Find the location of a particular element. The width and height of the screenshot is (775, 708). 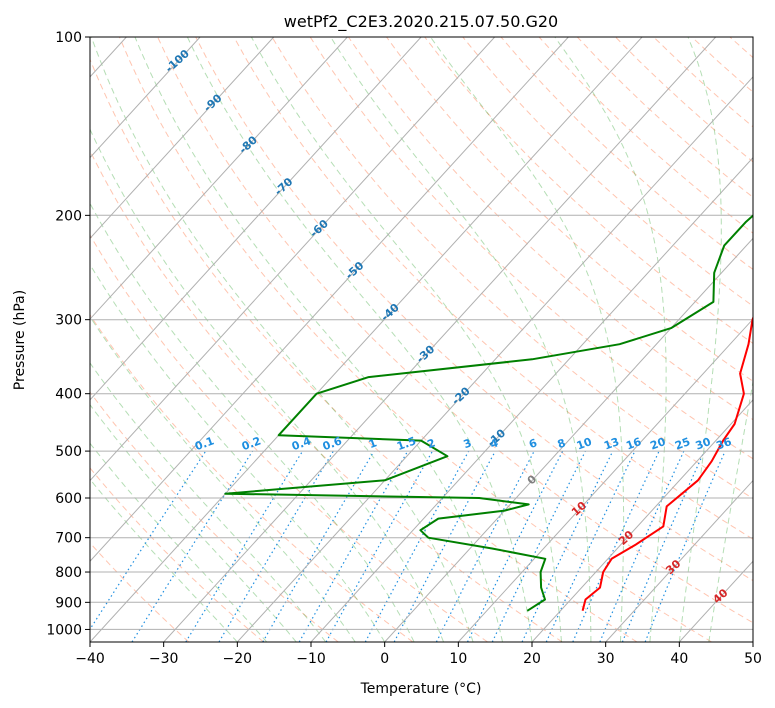

y-tick-label: 200 is located at coordinates (68, 216).